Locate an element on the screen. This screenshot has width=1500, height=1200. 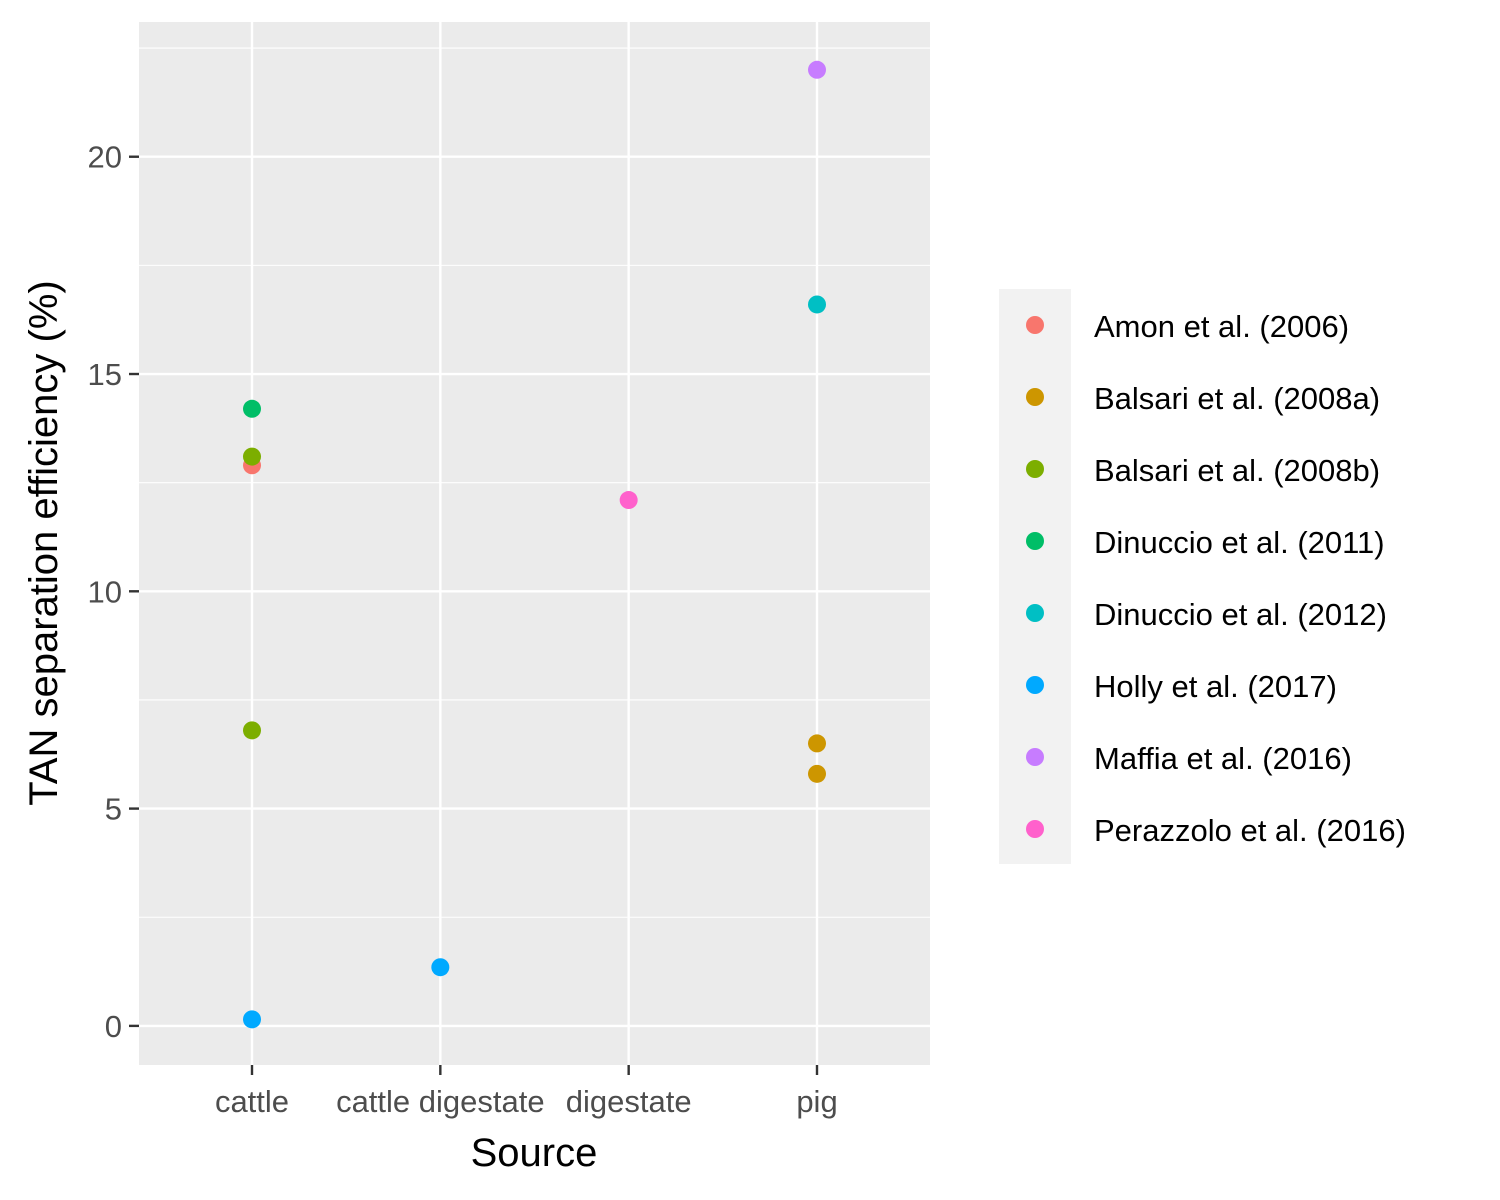
y-tick-label: 10 is located at coordinates (105, 591).